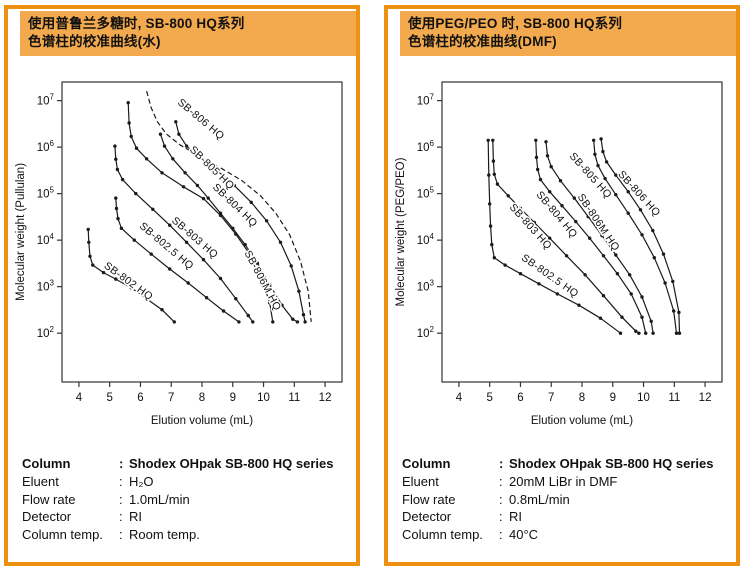  I want to click on curve-label: SB-806 HQ, so click(201, 119).